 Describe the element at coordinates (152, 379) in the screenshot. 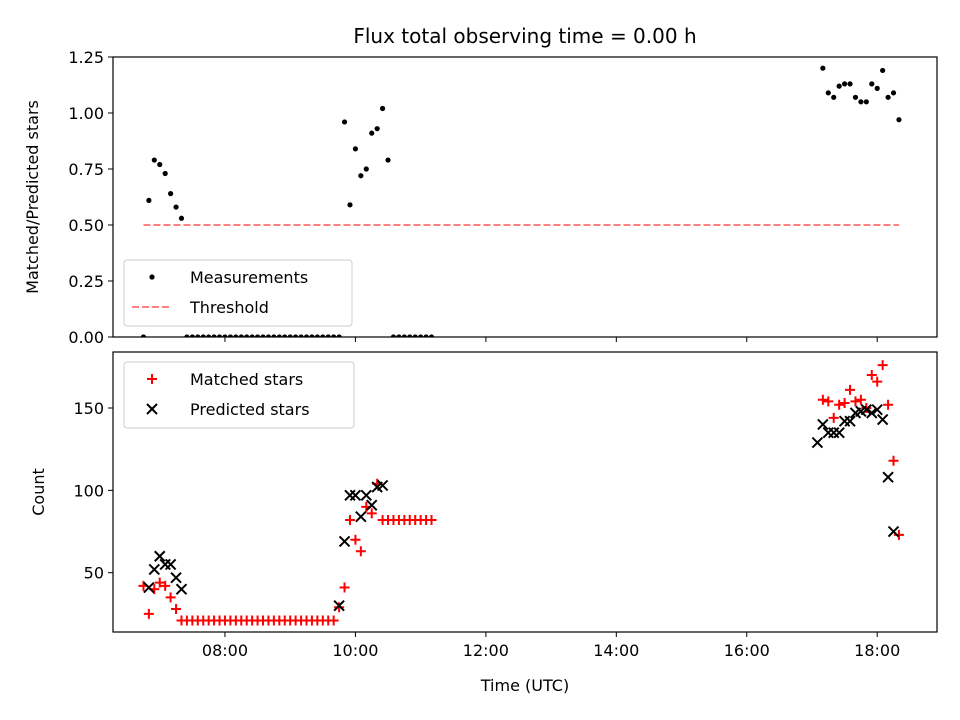

I see `legend-matched-handle` at that location.